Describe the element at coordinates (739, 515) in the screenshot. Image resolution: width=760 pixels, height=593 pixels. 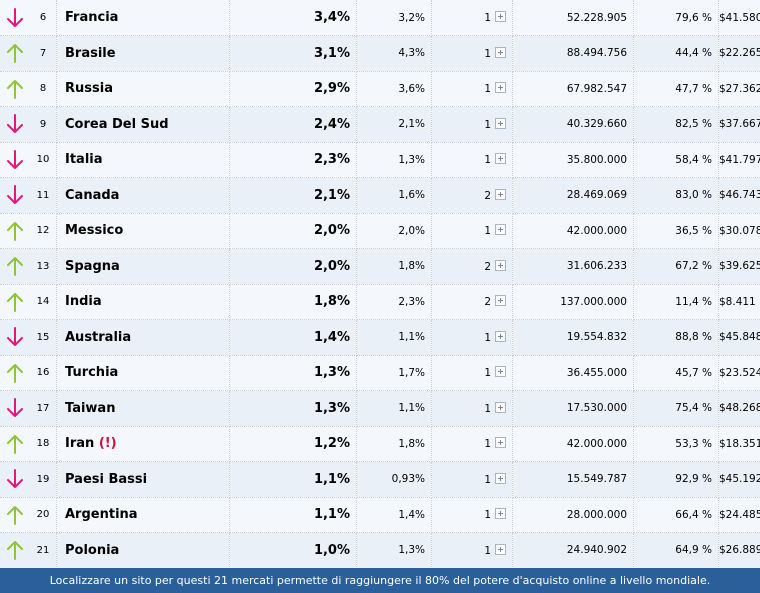
I see `gdp-cell: $24.485` at that location.